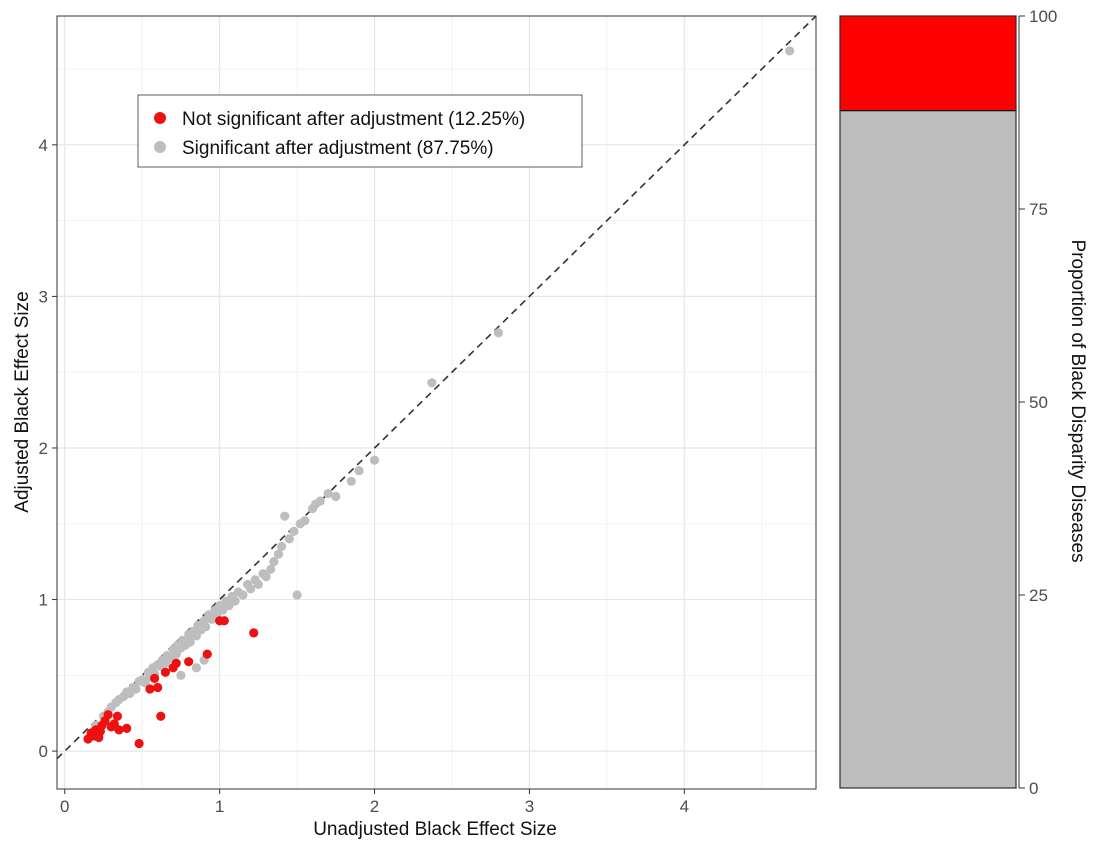  Describe the element at coordinates (435, 829) in the screenshot. I see `x-axis-label: Unadjusted Black Effect Size` at that location.